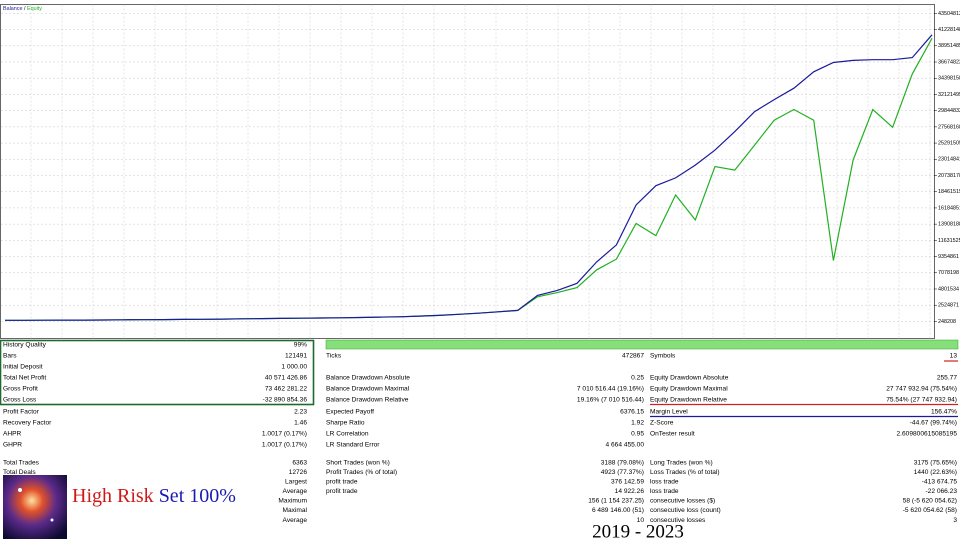 The height and width of the screenshot is (540, 960). Describe the element at coordinates (345, 422) in the screenshot. I see `cell-label: Sharpe Ratio` at that location.